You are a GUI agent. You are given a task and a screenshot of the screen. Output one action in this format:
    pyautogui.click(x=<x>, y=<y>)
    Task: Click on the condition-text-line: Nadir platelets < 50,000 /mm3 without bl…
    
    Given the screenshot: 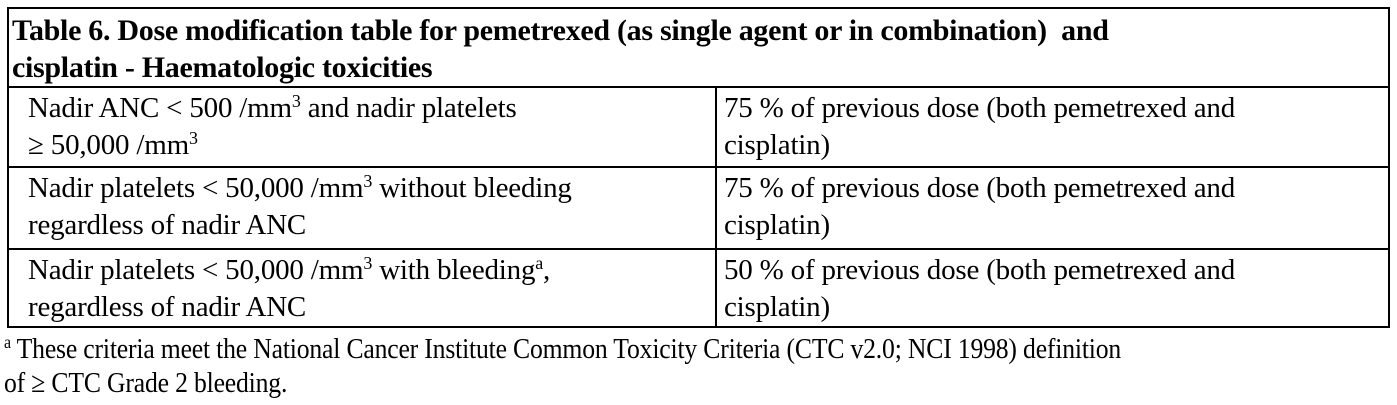 What is the action you would take?
    pyautogui.click(x=300, y=187)
    